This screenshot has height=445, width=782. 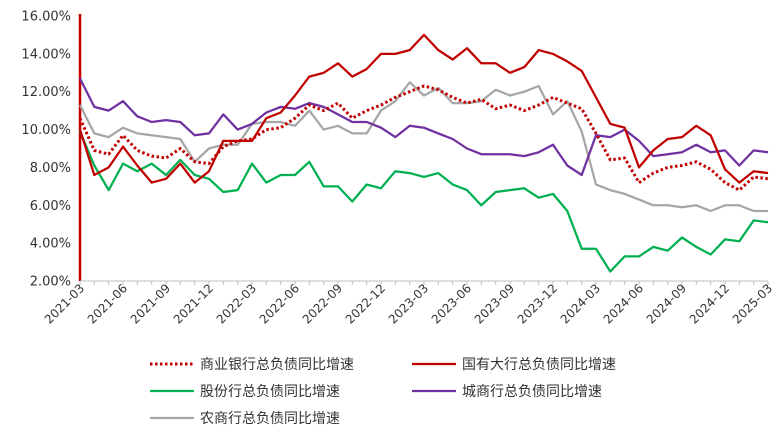 What do you see at coordinates (666, 303) in the screenshot?
I see `x-tick-label: 2024-09` at bounding box center [666, 303].